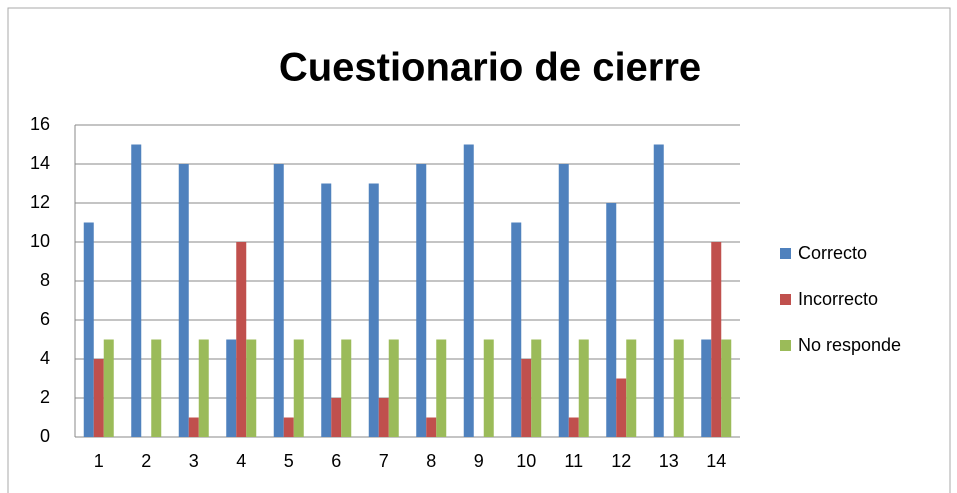 The image size is (957, 493). I want to click on x-tick-label: 1, so click(99, 461).